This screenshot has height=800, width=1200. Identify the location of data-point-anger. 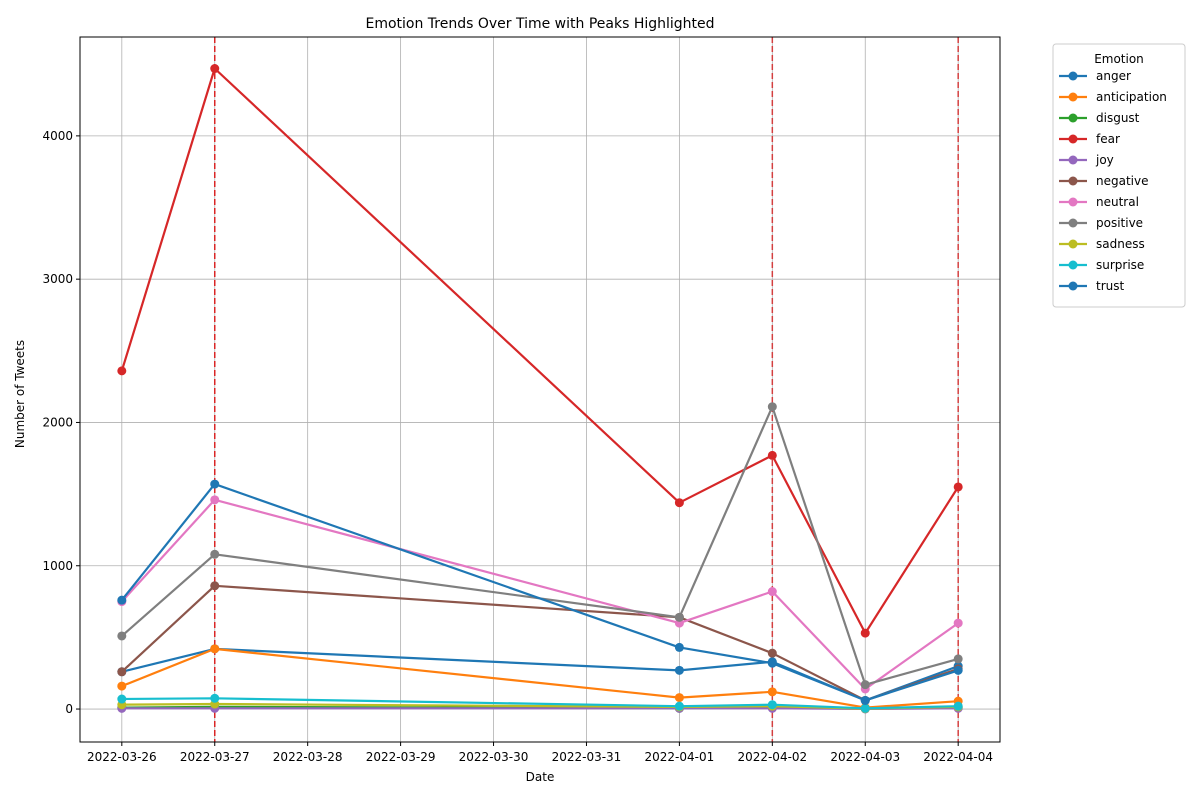
(679, 670).